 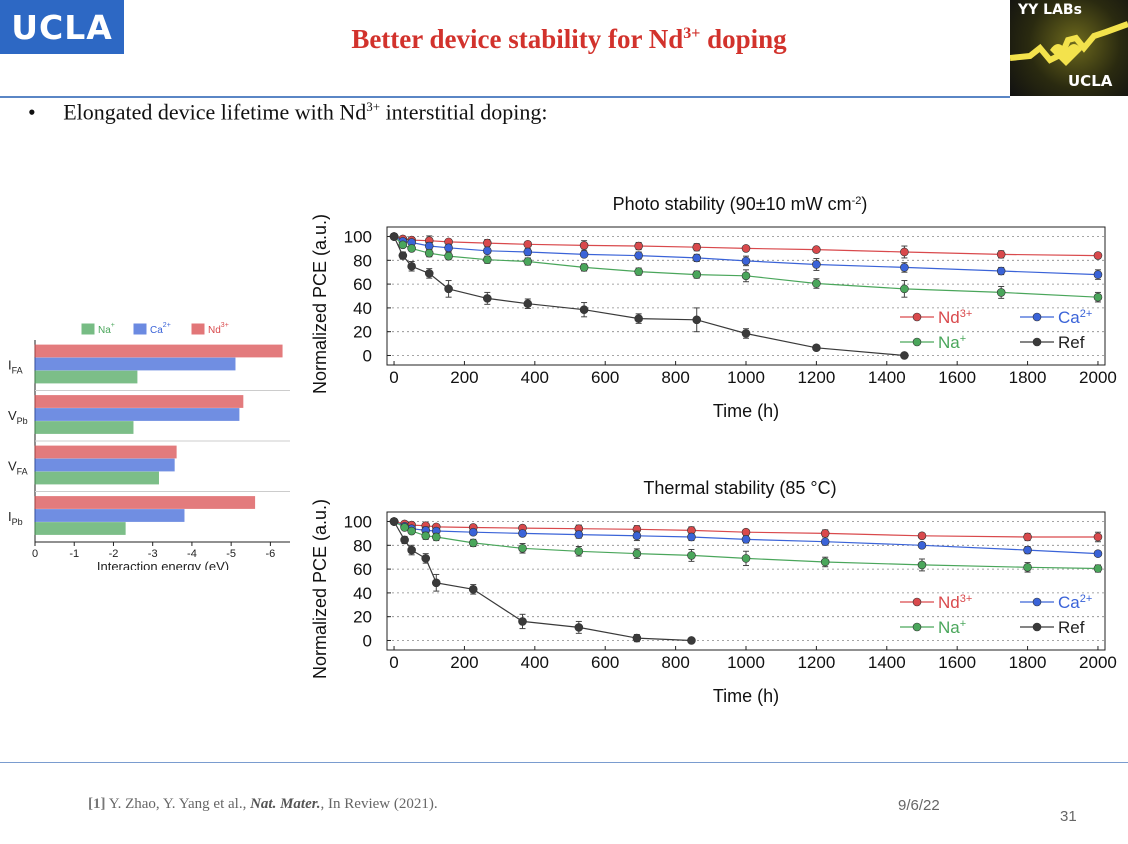 What do you see at coordinates (957, 662) in the screenshot?
I see `x-tick-label: 1600` at bounding box center [957, 662].